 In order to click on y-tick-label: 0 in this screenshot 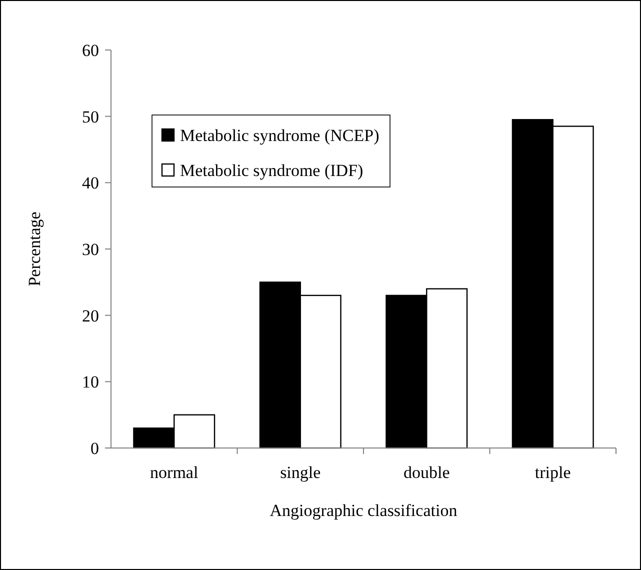, I will do `click(94, 448)`.